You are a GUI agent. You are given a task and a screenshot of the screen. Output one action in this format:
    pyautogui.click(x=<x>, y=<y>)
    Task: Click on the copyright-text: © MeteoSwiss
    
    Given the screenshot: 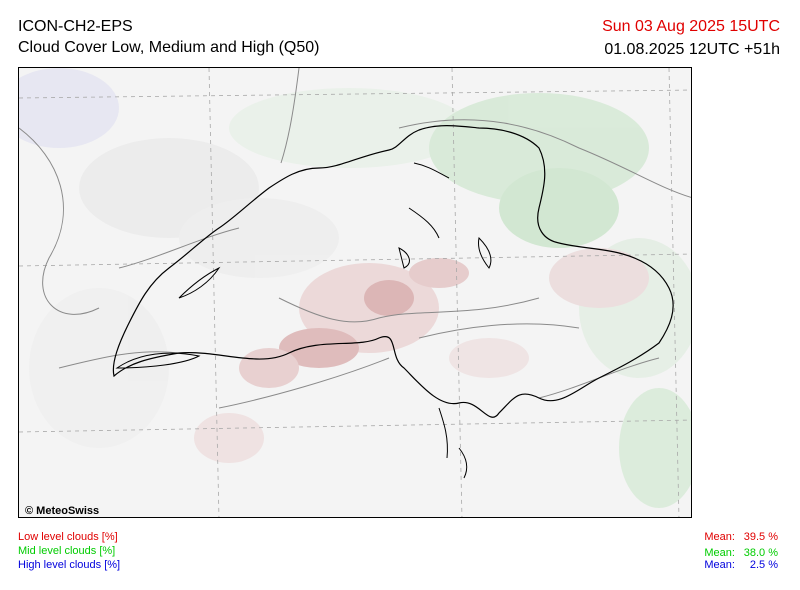 What is the action you would take?
    pyautogui.click(x=62, y=511)
    